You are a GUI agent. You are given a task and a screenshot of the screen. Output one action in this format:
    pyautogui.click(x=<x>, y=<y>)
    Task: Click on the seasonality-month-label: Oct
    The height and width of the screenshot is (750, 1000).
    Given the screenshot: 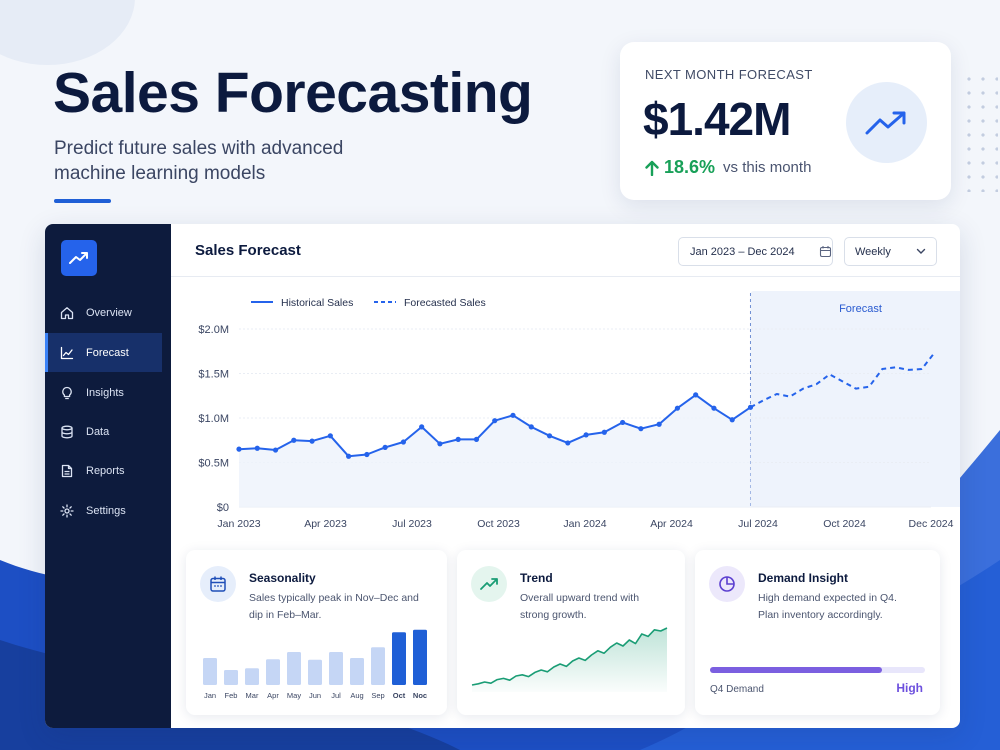 What is the action you would take?
    pyautogui.click(x=399, y=695)
    